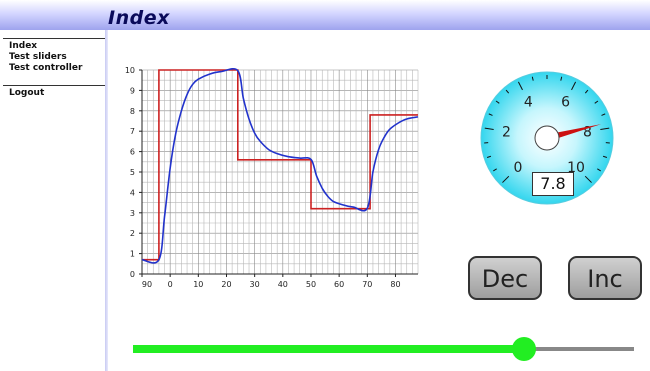  Describe the element at coordinates (518, 168) in the screenshot. I see `gauge-label: 0` at that location.